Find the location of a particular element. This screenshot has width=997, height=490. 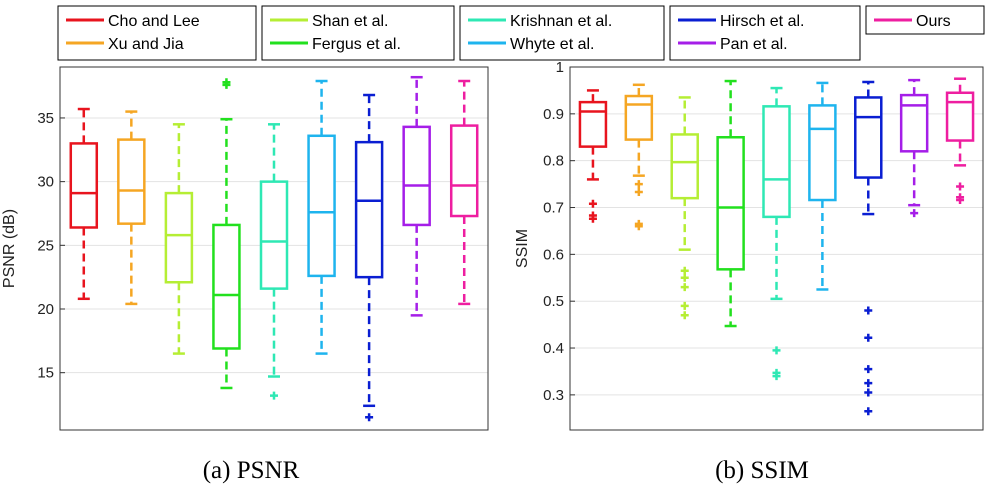

caption-b: (b) SSIM is located at coordinates (762, 470).